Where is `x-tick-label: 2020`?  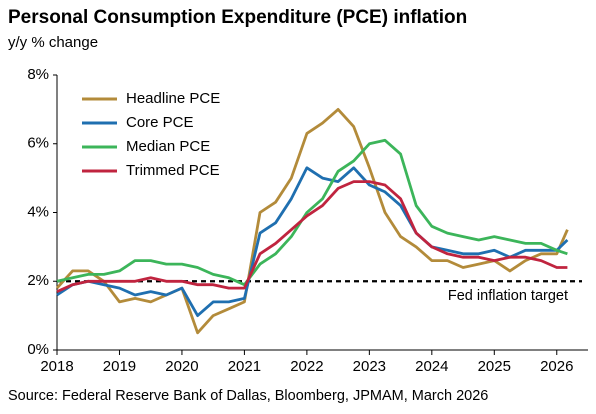 x-tick-label: 2020 is located at coordinates (181, 366).